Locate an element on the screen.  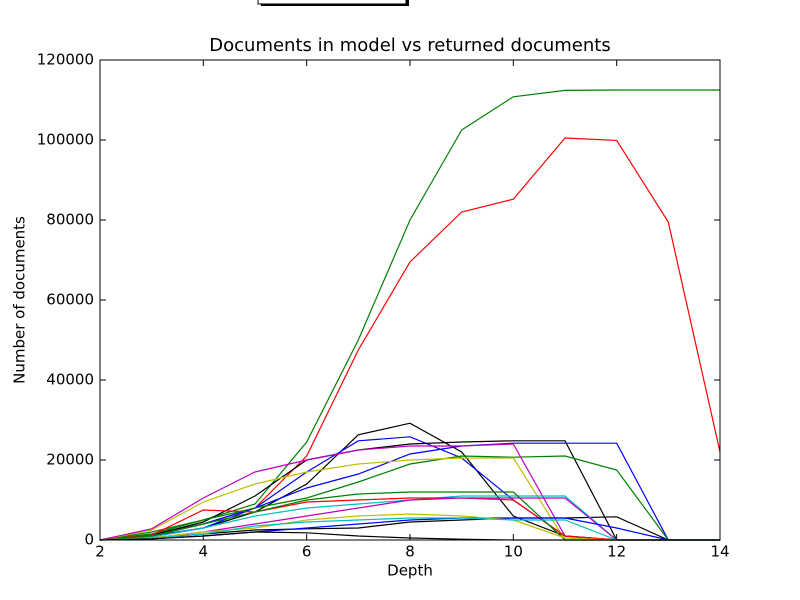
x-tick-label: 4 is located at coordinates (204, 552).